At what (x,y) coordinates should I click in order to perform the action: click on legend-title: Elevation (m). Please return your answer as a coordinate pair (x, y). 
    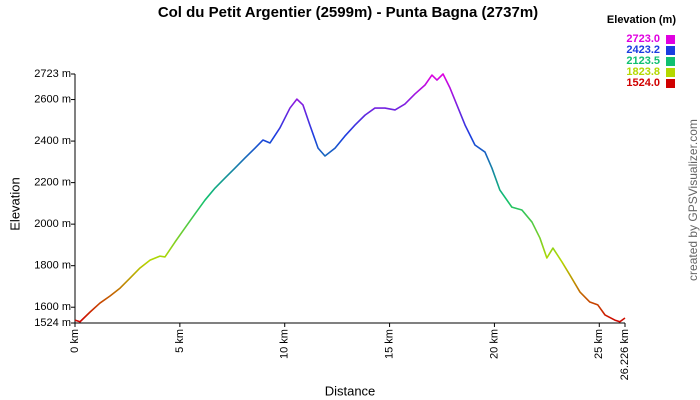
    Looking at the image, I should click on (641, 20).